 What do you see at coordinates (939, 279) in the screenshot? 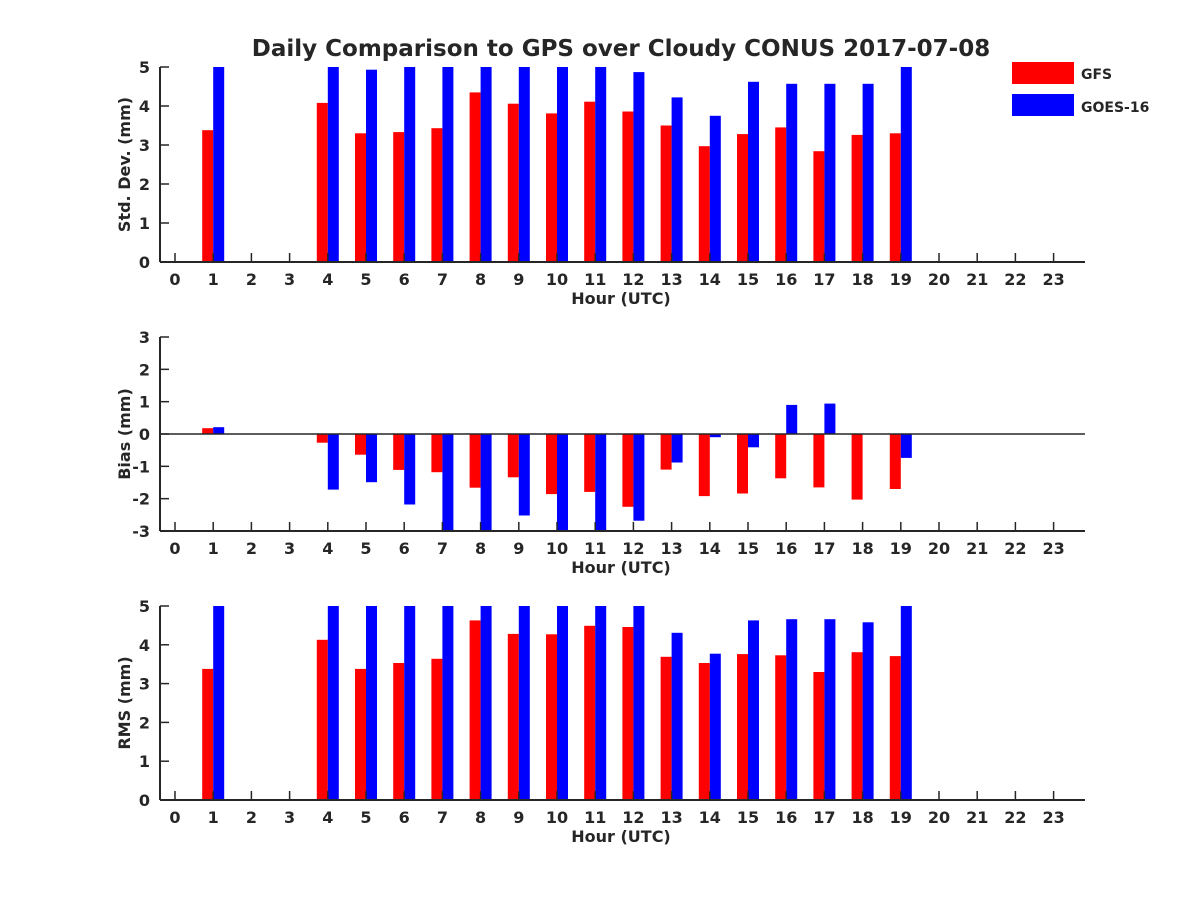
I see `x-tick-label: 20` at bounding box center [939, 279].